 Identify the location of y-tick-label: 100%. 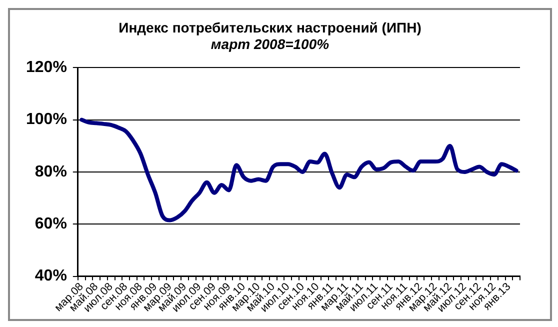
(46, 119).